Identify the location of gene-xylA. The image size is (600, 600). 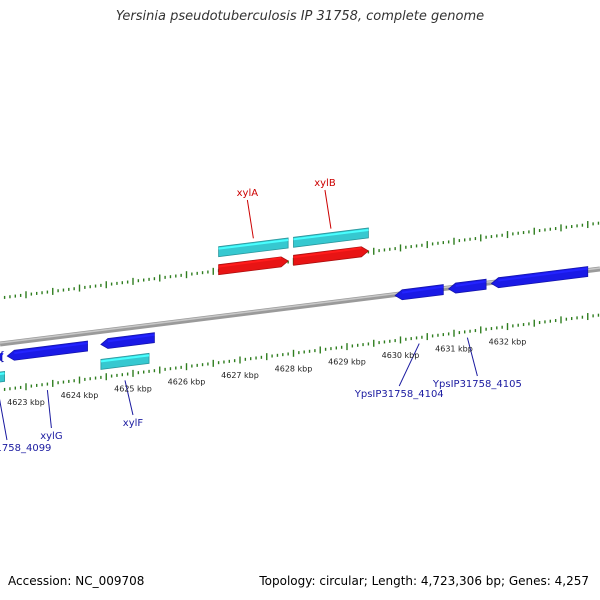
(253, 247).